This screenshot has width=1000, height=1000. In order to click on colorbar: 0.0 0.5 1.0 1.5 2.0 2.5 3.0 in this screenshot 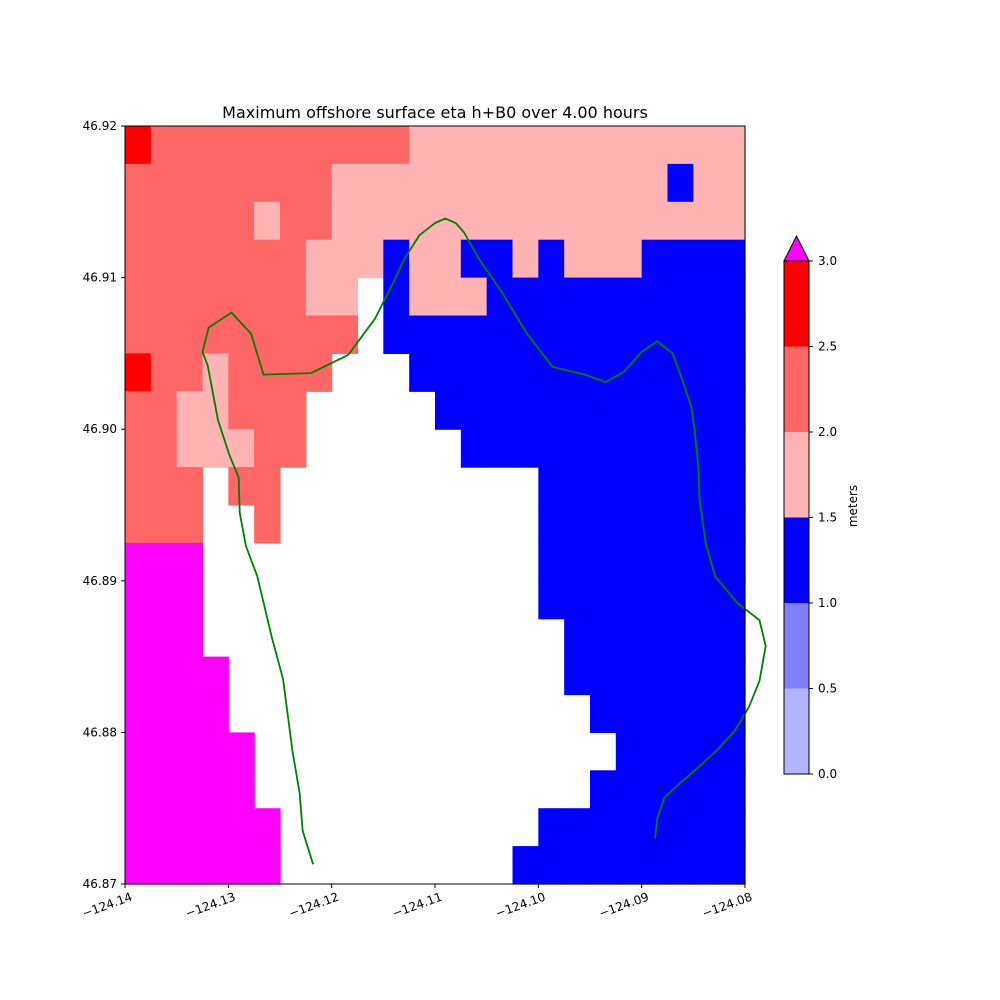, I will do `click(810, 507)`.